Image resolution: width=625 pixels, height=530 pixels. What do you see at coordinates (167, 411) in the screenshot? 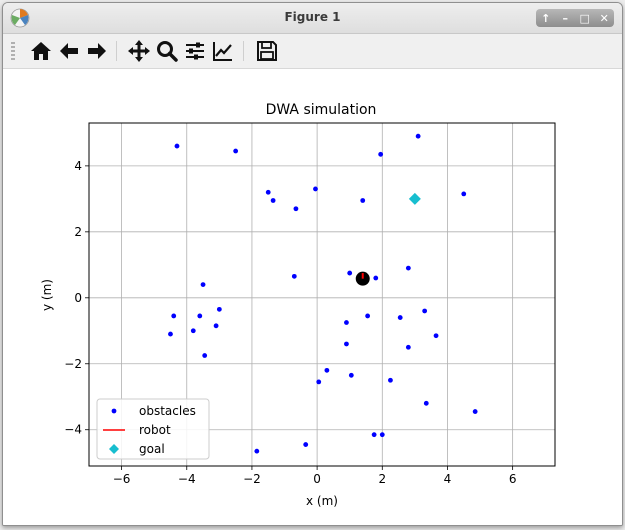
I see `legend-label: obstacles` at bounding box center [167, 411].